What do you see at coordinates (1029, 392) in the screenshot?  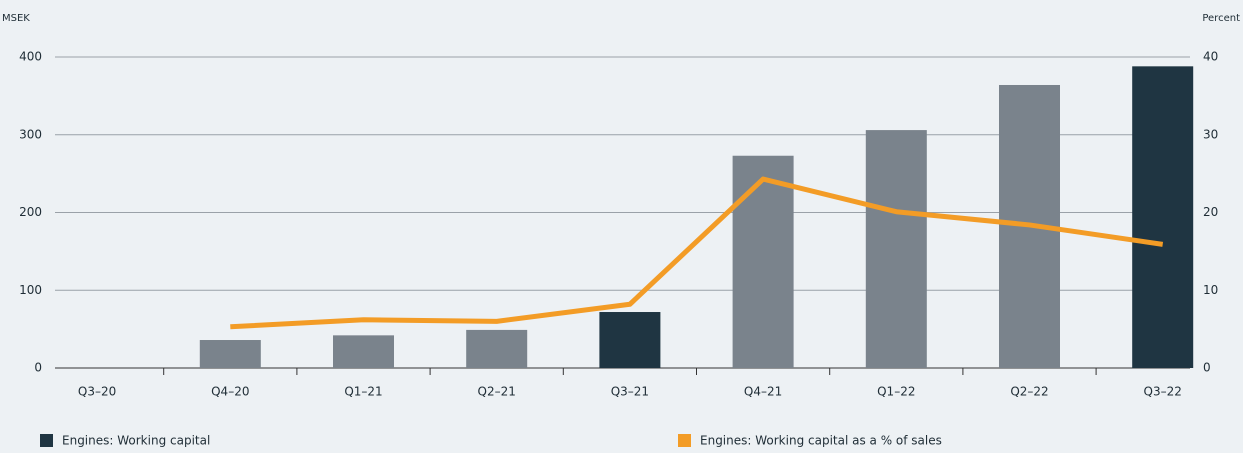 I see `x-tick-label: Q2–22` at bounding box center [1029, 392].